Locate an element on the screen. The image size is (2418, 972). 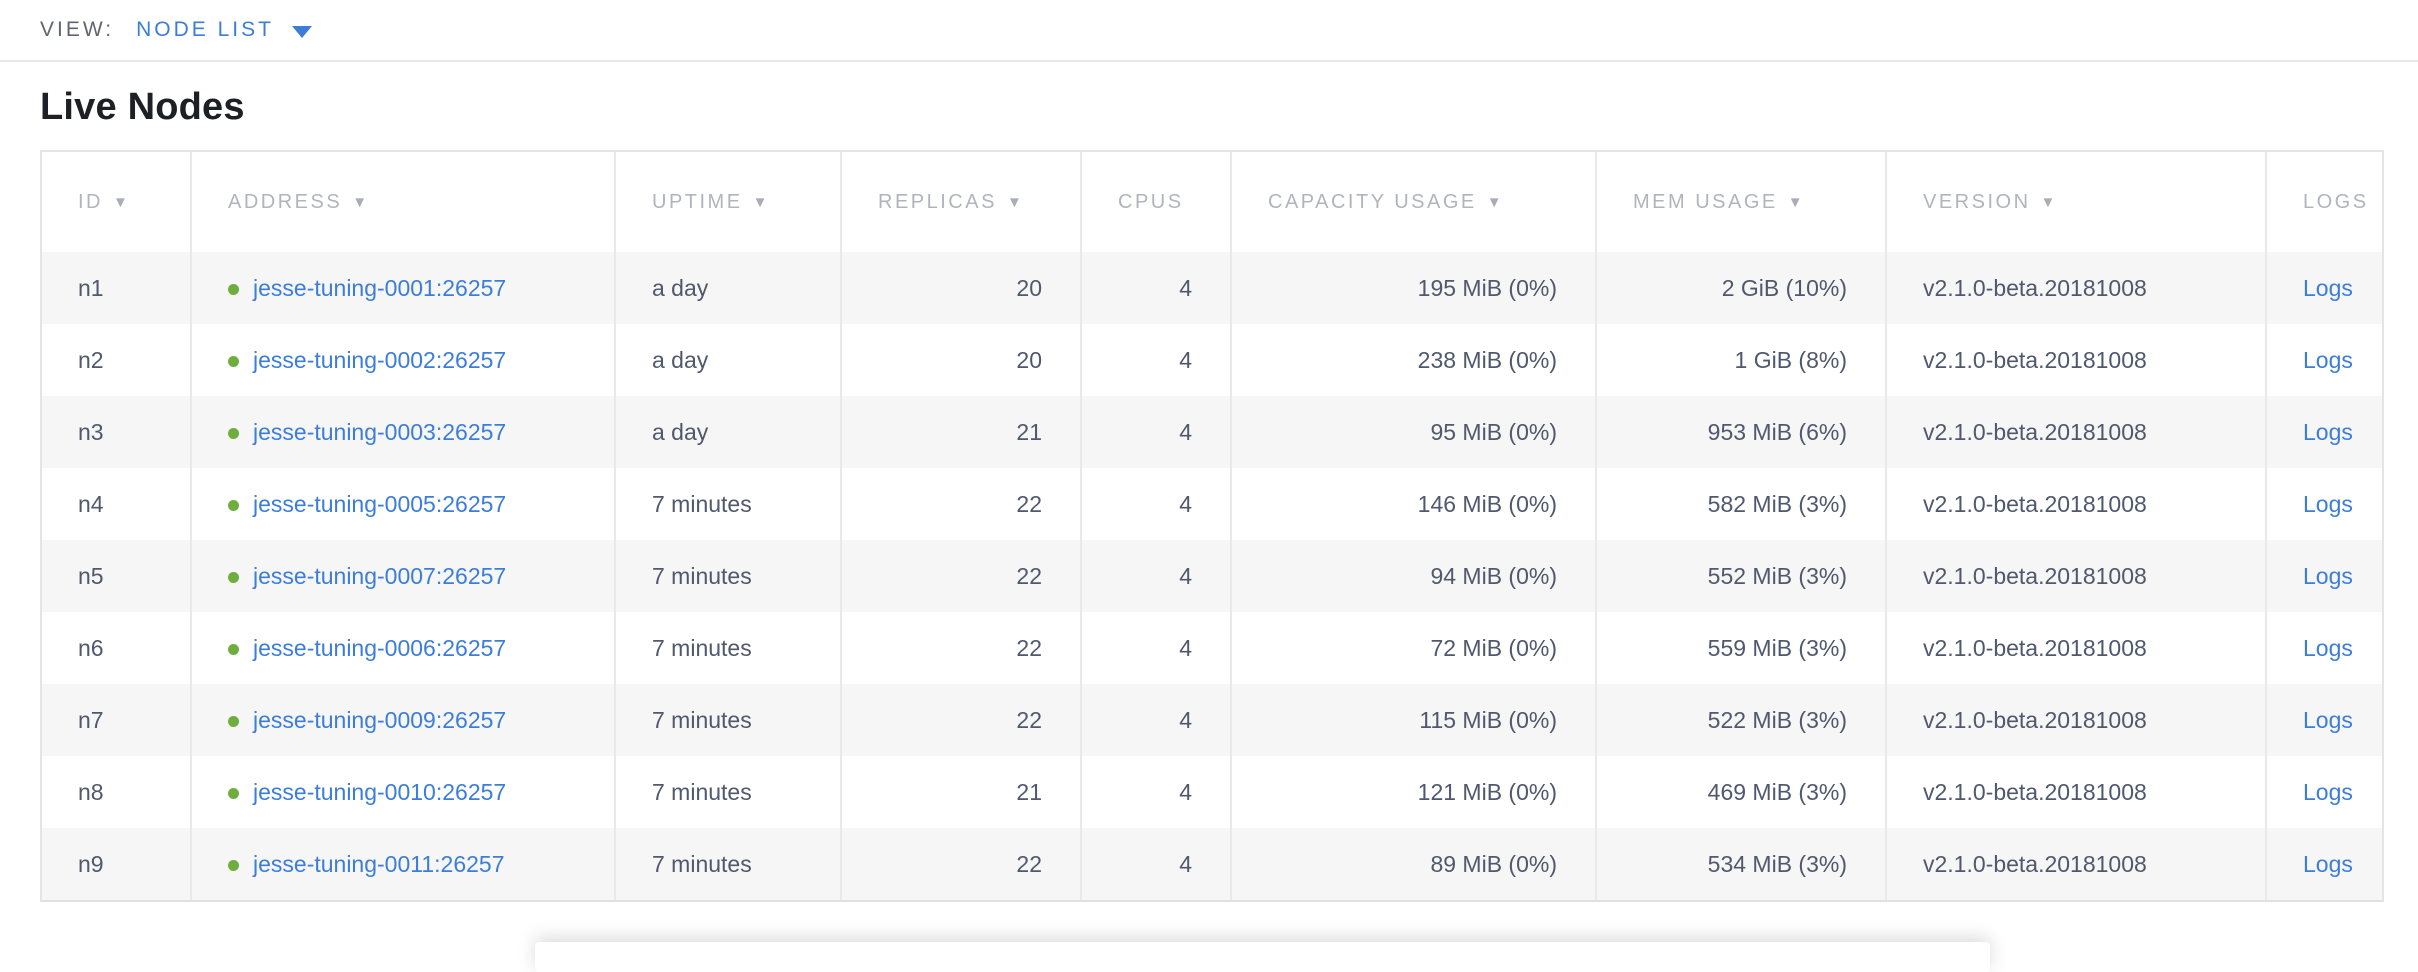
node-address-link: jesse-tuning-0002:26257 is located at coordinates (380, 359).